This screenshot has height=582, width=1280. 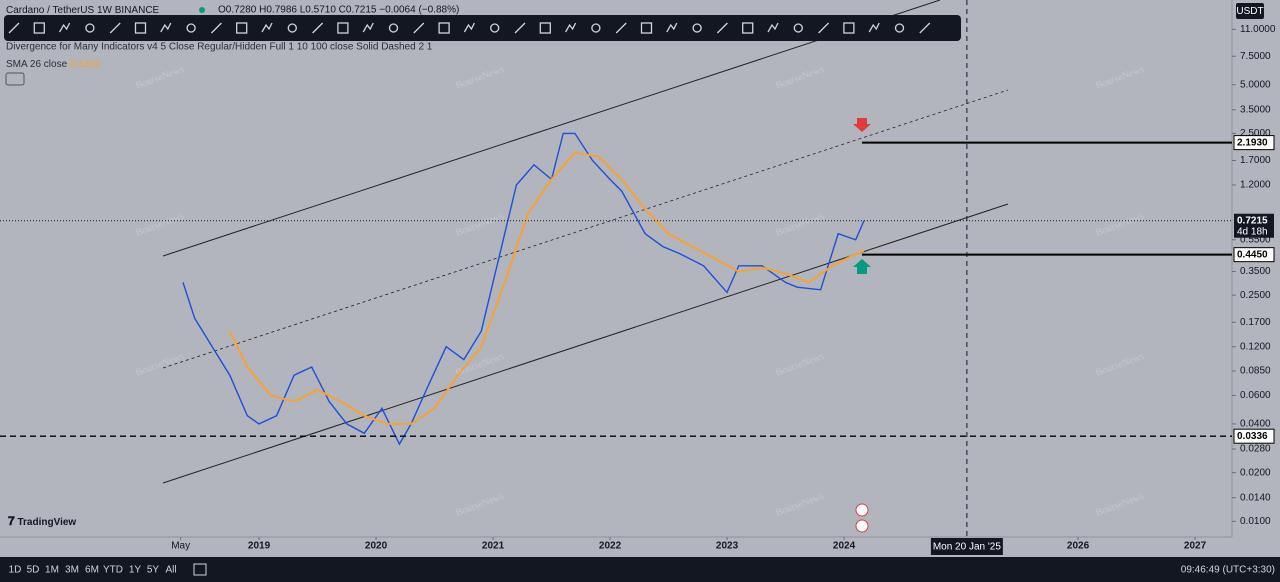 I want to click on clock: 09:46:49 (UTC+3:30), so click(x=1228, y=570).